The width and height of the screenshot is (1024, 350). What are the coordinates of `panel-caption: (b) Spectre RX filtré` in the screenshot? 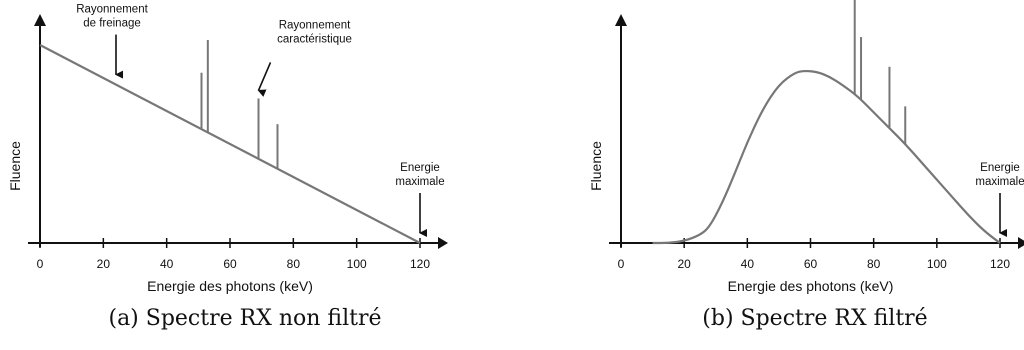 It's located at (814, 318).